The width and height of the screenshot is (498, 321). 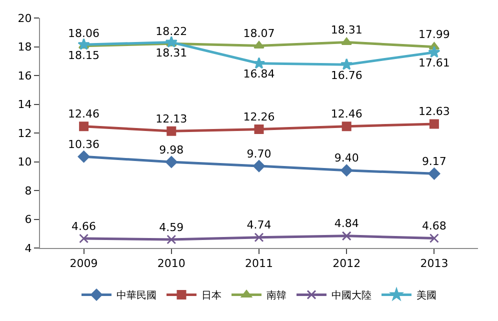 I want to click on legend-label: 中國大陸, so click(x=352, y=296).